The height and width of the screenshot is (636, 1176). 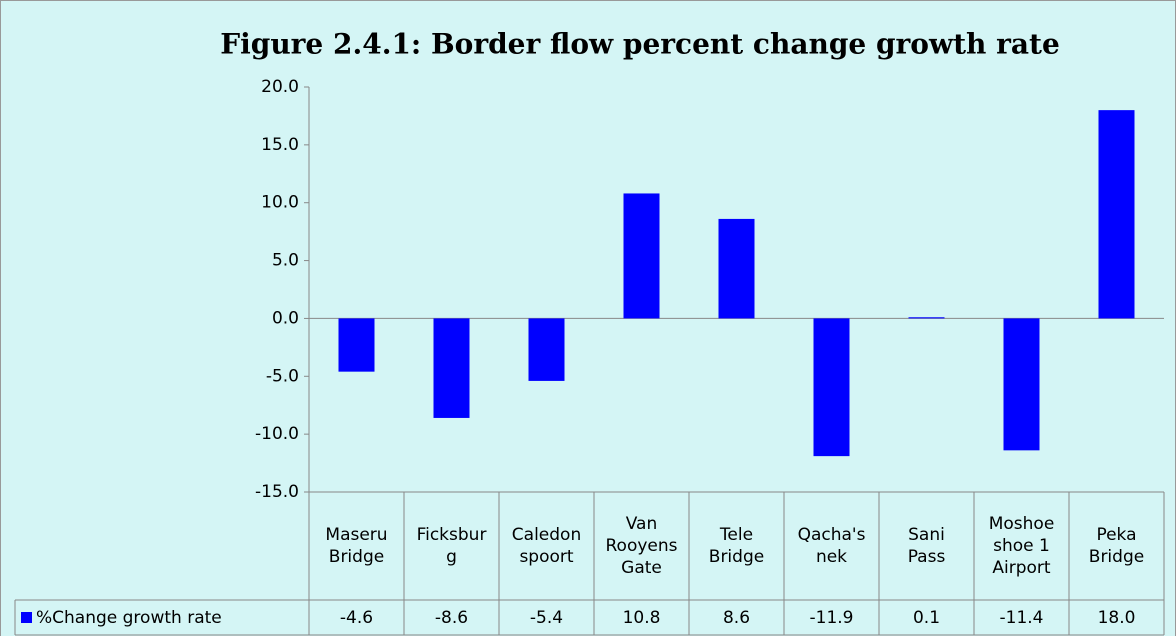 What do you see at coordinates (285, 261) in the screenshot?
I see `y-tick-label: 5.0` at bounding box center [285, 261].